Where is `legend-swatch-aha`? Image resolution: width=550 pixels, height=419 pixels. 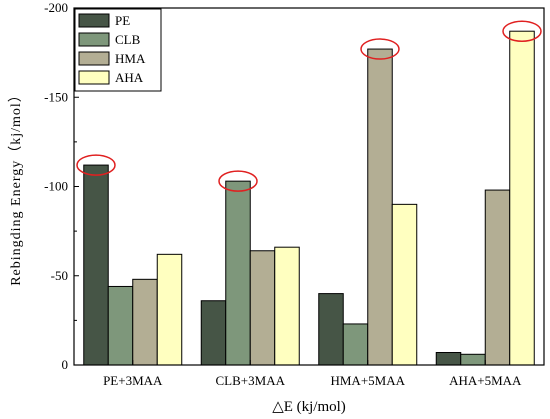 legend-swatch-aha is located at coordinates (94, 77).